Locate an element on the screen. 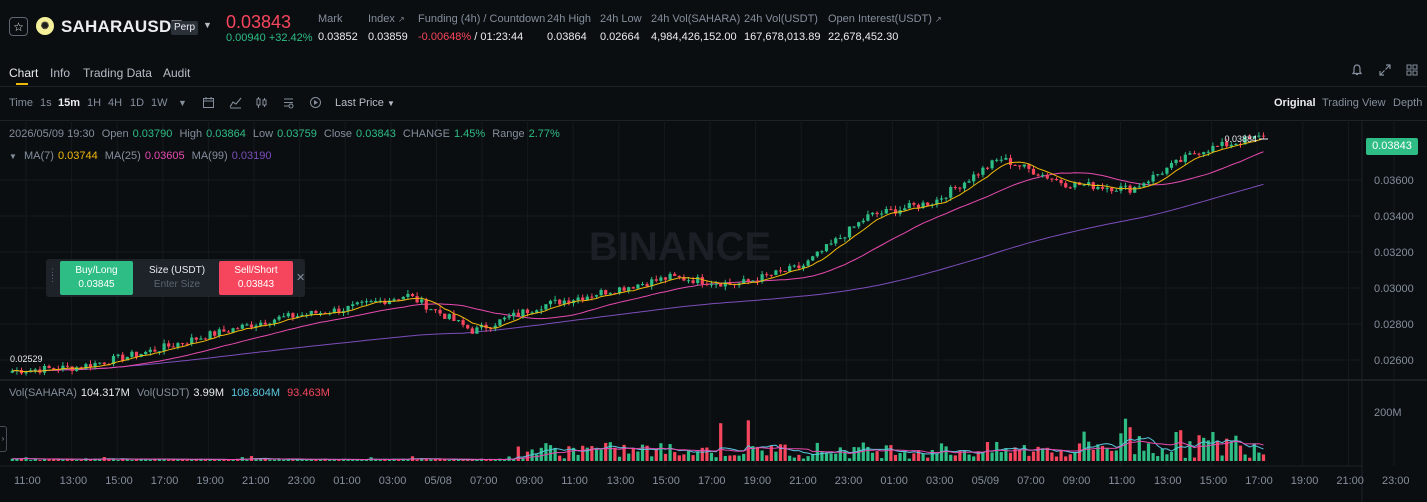  sell-short-button: Sell/Short 0.03843 is located at coordinates (256, 278).